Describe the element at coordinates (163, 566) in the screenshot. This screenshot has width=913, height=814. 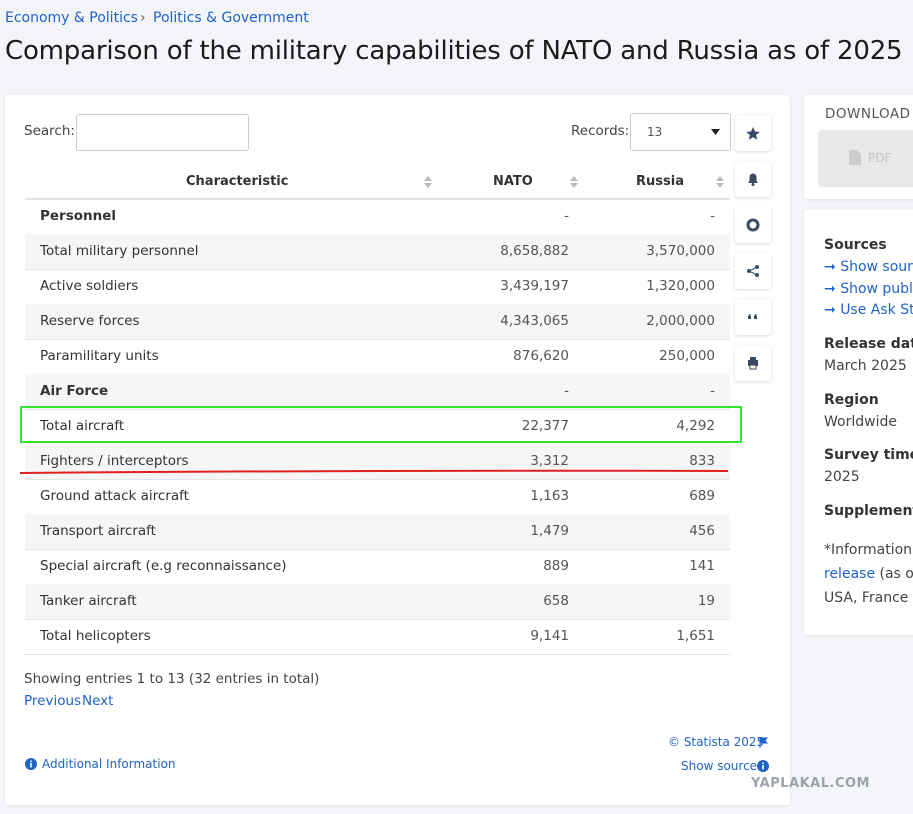
I see `cell-characteristic: Special aircraft (e.g reconnaissance)` at that location.